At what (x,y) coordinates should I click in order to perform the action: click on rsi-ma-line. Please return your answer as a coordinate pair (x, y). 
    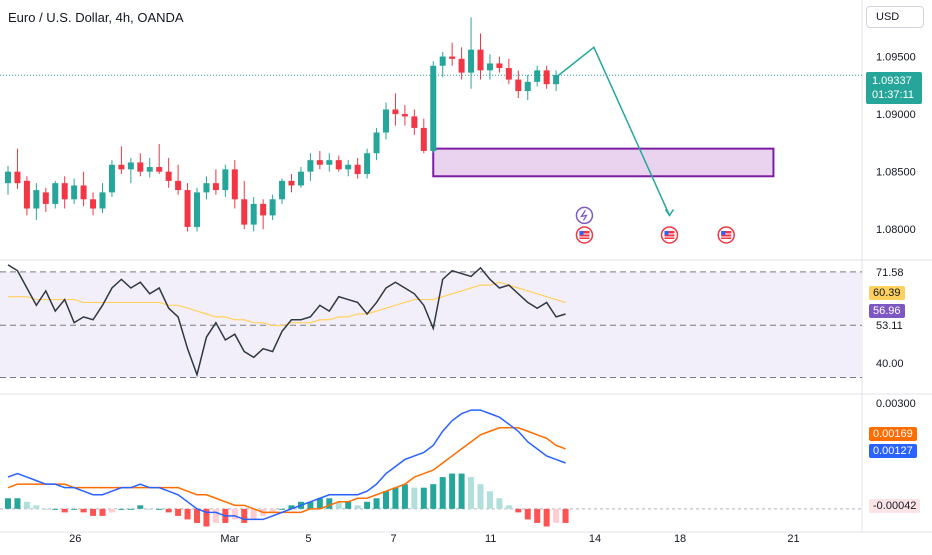
    Looking at the image, I should click on (287, 304).